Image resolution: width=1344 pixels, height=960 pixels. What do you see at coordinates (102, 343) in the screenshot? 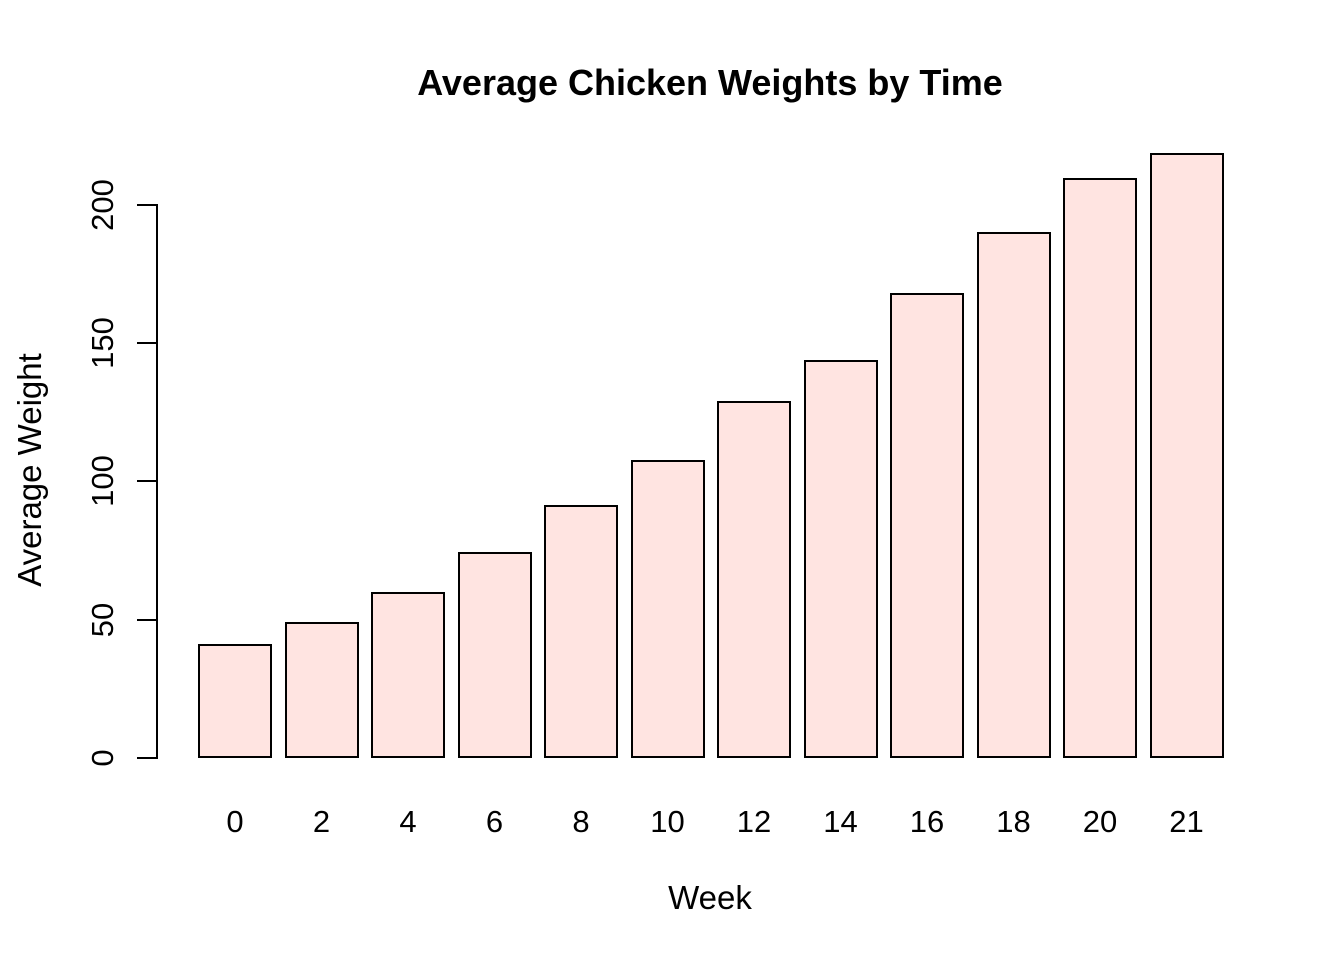
I see `y-tick-label: 150` at bounding box center [102, 343].